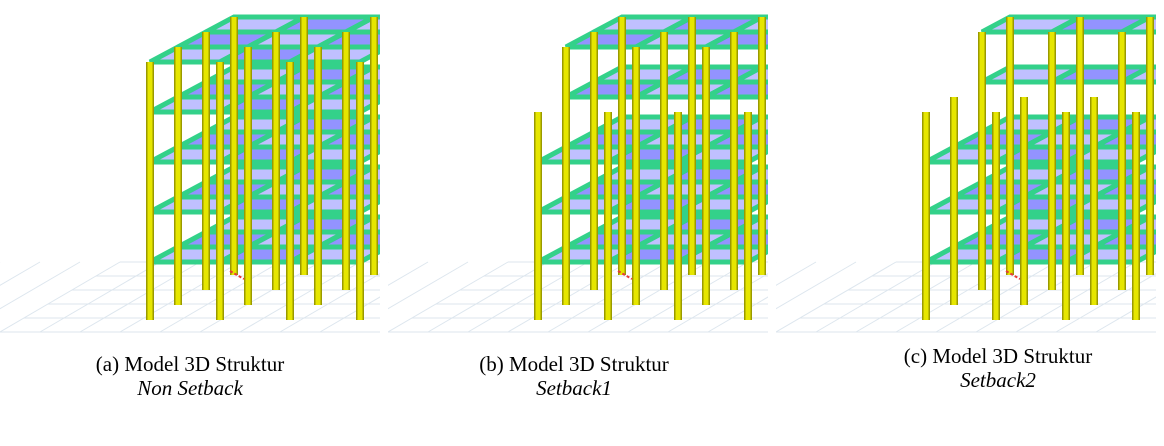 The width and height of the screenshot is (1164, 446). What do you see at coordinates (574, 388) in the screenshot?
I see `caption-subtitle: Setback1` at bounding box center [574, 388].